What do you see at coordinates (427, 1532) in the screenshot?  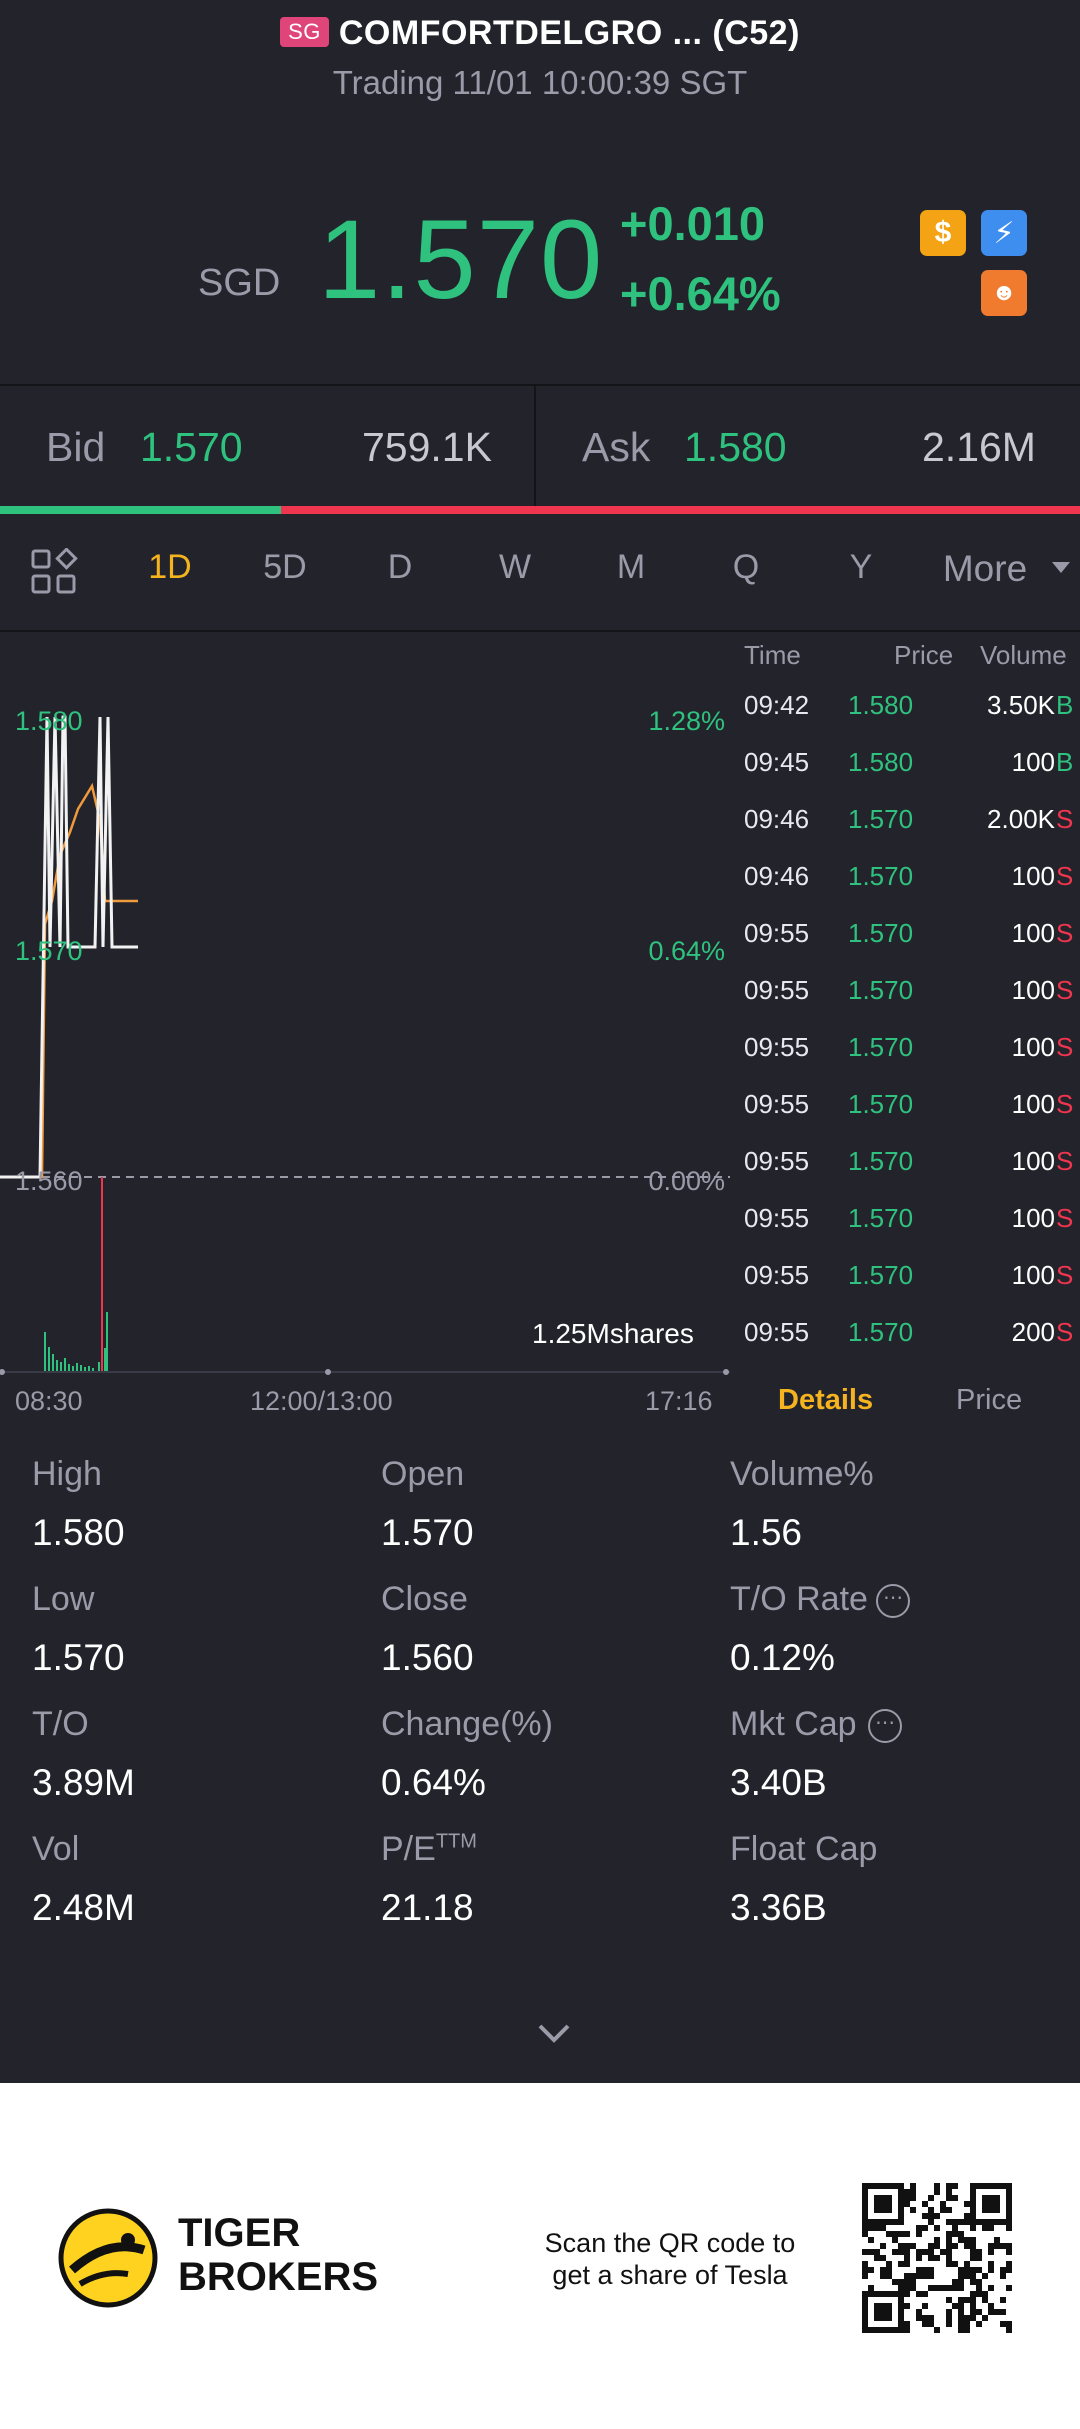 I see `stat-open-value: 1.570` at bounding box center [427, 1532].